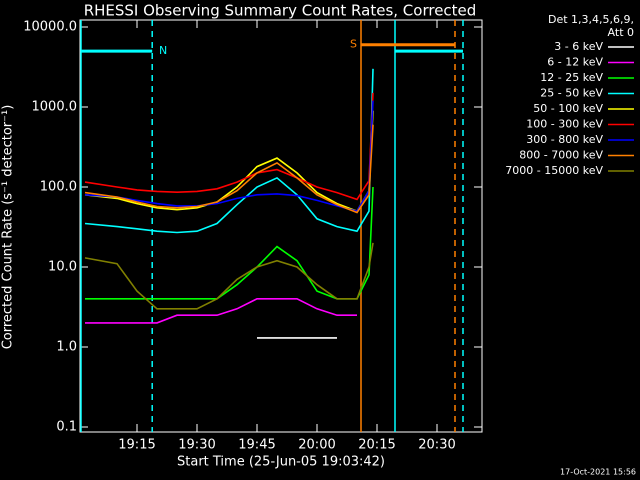 This screenshot has width=640, height=480. Describe the element at coordinates (561, 155) in the screenshot. I see `legend-label: 800 - 7000 keV` at that location.